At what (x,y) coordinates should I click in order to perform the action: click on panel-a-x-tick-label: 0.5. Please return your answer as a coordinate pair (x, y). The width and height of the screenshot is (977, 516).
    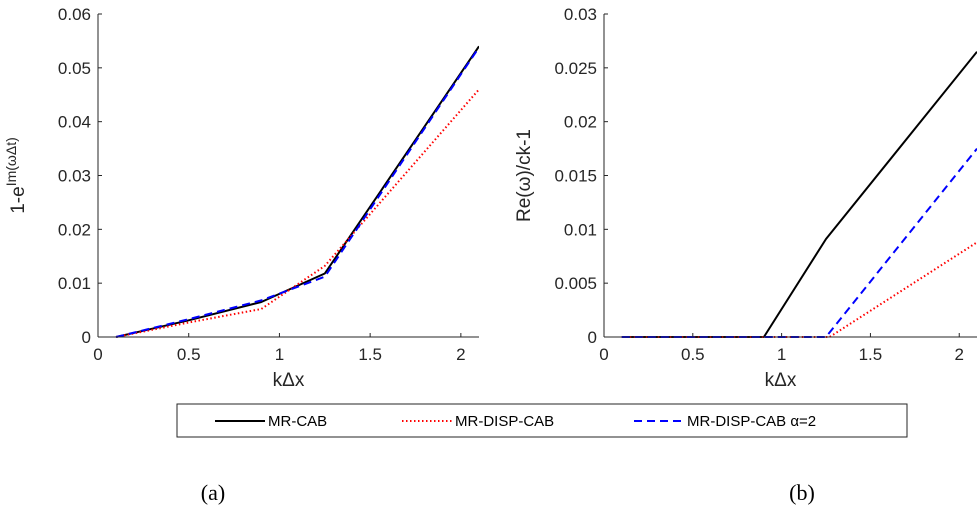
    Looking at the image, I should click on (189, 354).